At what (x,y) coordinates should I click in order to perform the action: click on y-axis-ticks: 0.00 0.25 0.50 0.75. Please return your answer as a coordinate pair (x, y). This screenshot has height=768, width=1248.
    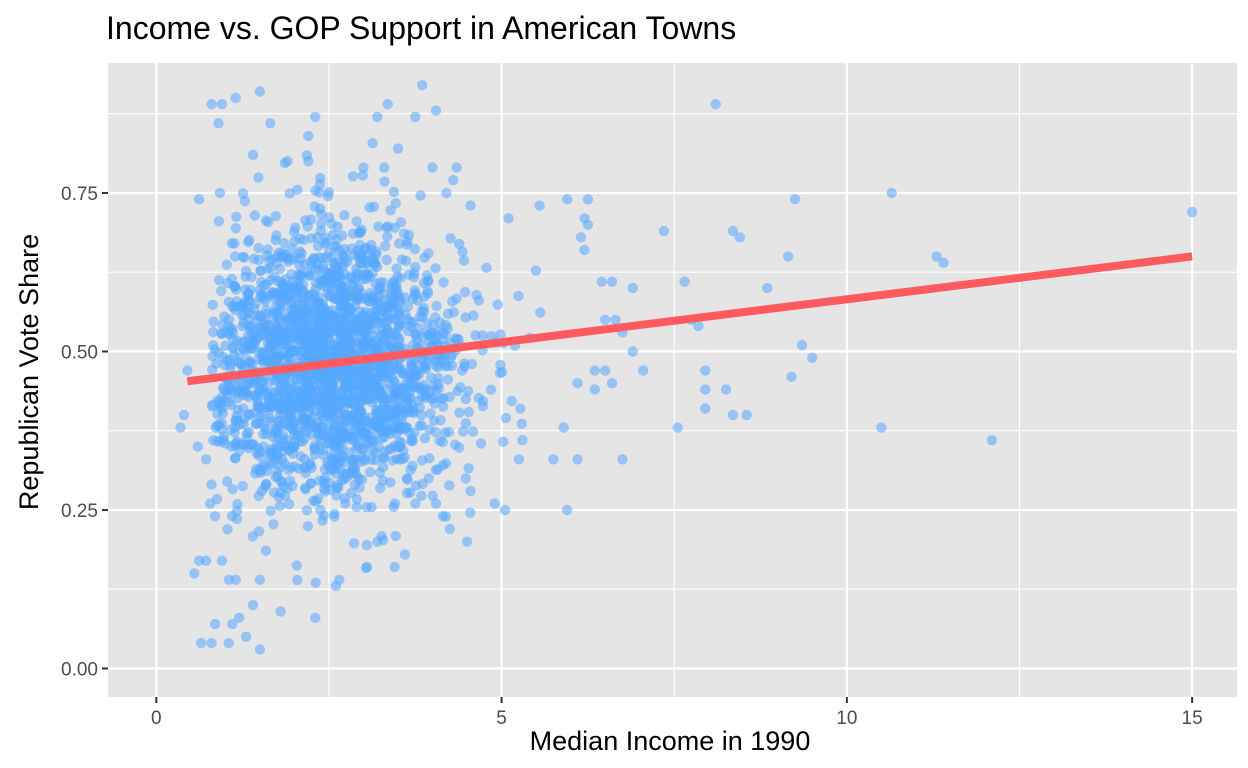
    Looking at the image, I should click on (84, 432).